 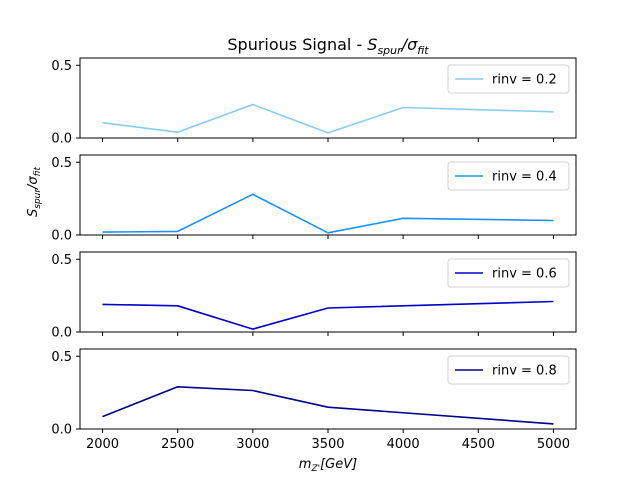 I want to click on legend-label: rinv = 0.6, so click(x=524, y=274).